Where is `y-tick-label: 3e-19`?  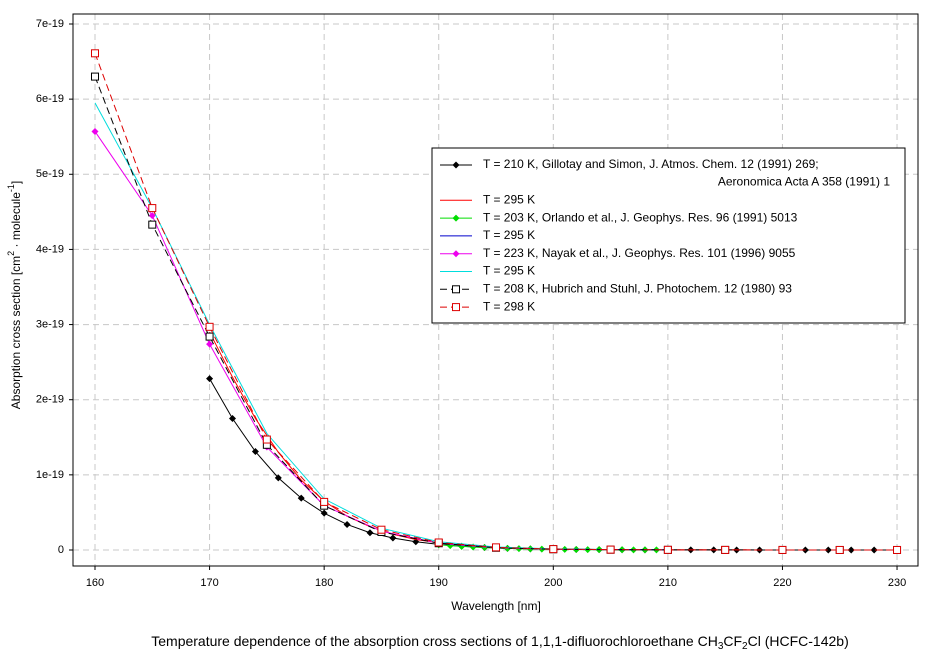
y-tick-label: 3e-19 is located at coordinates (50, 324).